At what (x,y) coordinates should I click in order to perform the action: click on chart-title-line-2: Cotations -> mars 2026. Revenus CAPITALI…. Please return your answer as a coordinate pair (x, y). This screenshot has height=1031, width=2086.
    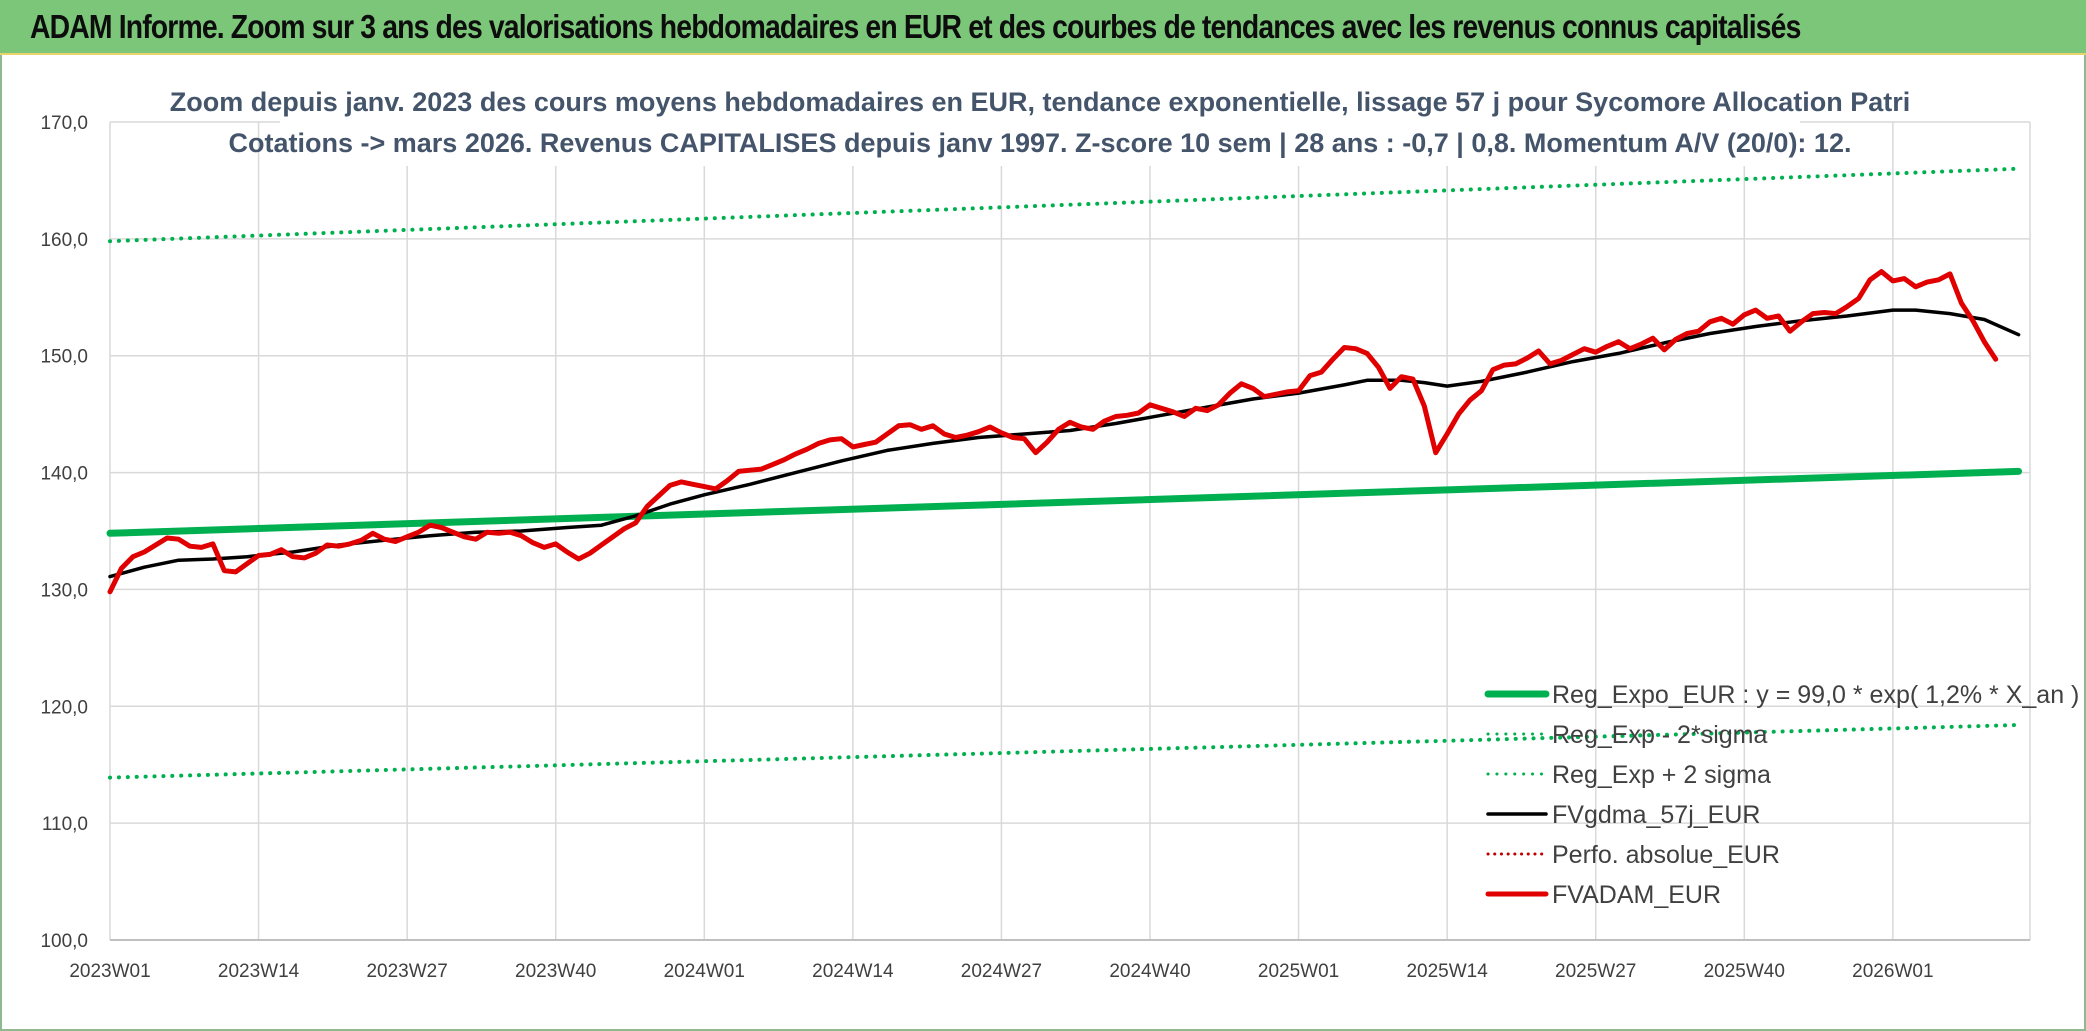
    Looking at the image, I should click on (1040, 143).